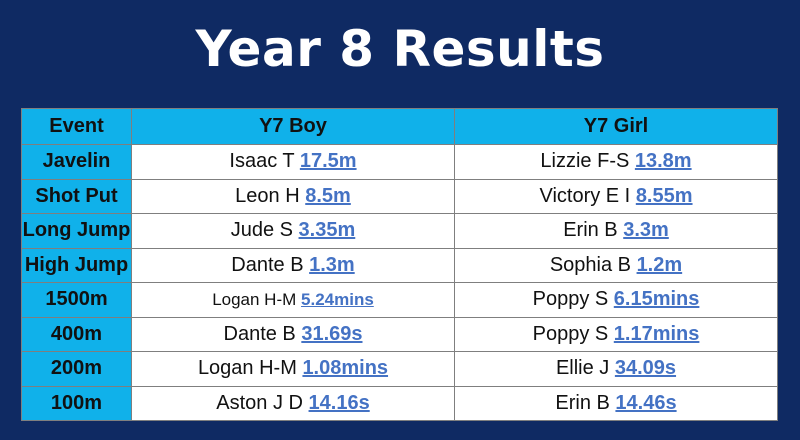 The image size is (800, 440). Describe the element at coordinates (76, 369) in the screenshot. I see `event-name: 200m` at that location.